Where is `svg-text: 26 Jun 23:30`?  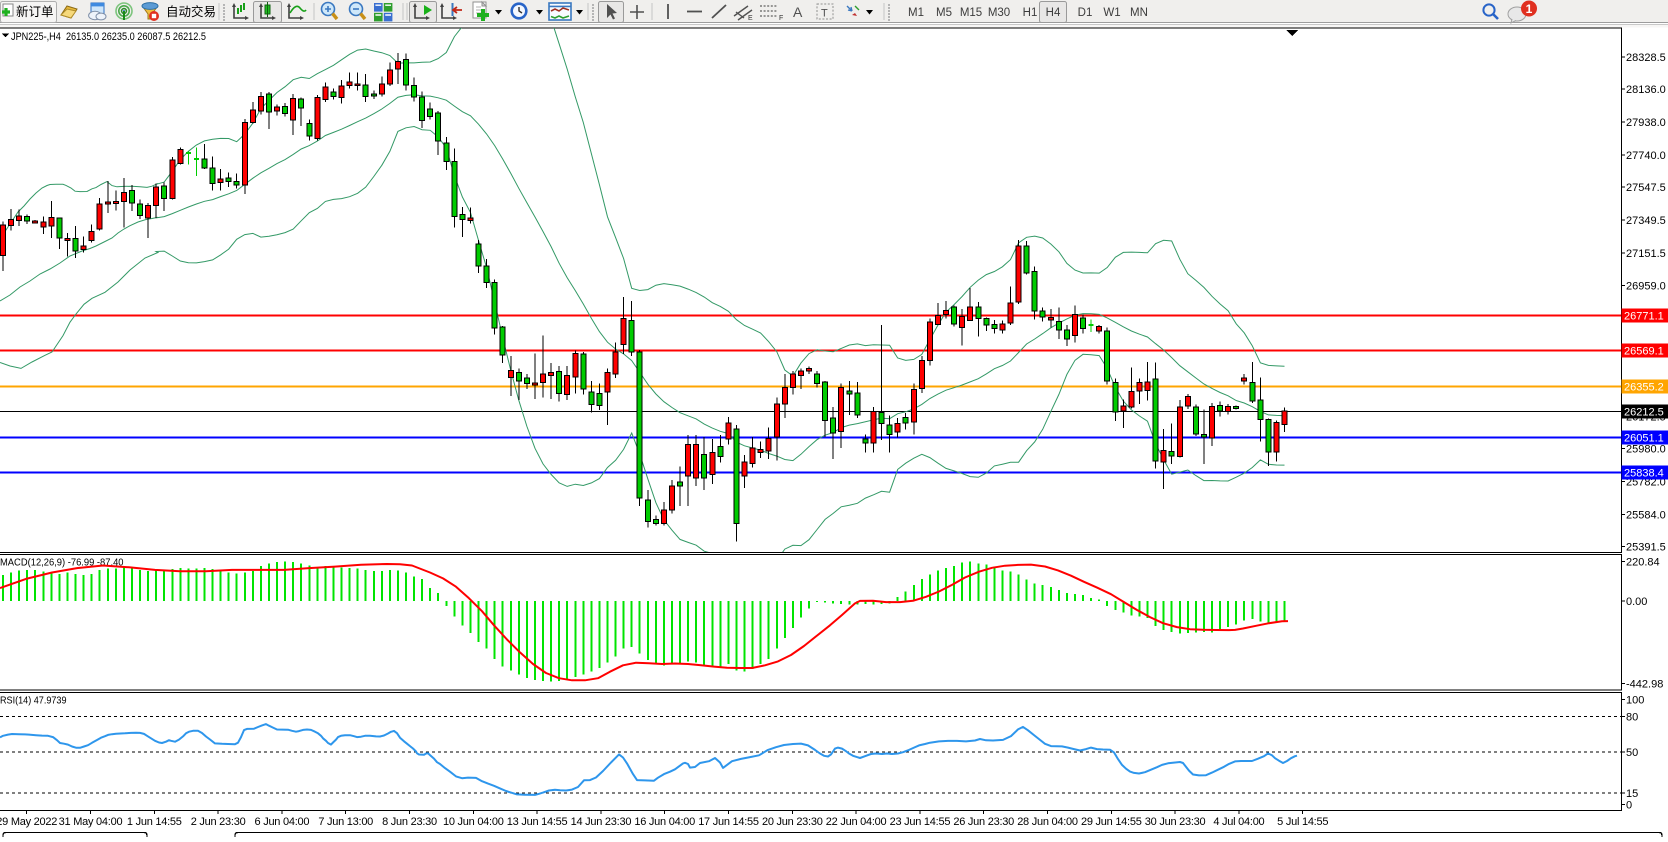
svg-text: 26 Jun 23:30 is located at coordinates (983, 822).